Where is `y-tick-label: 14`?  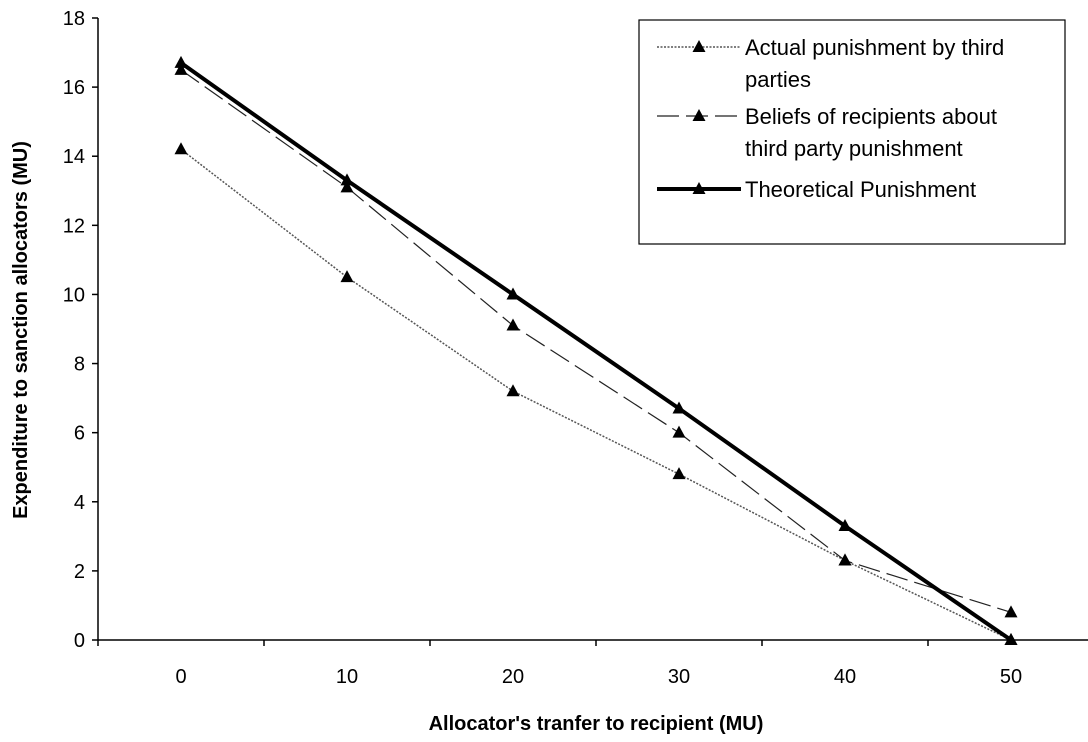 y-tick-label: 14 is located at coordinates (74, 157).